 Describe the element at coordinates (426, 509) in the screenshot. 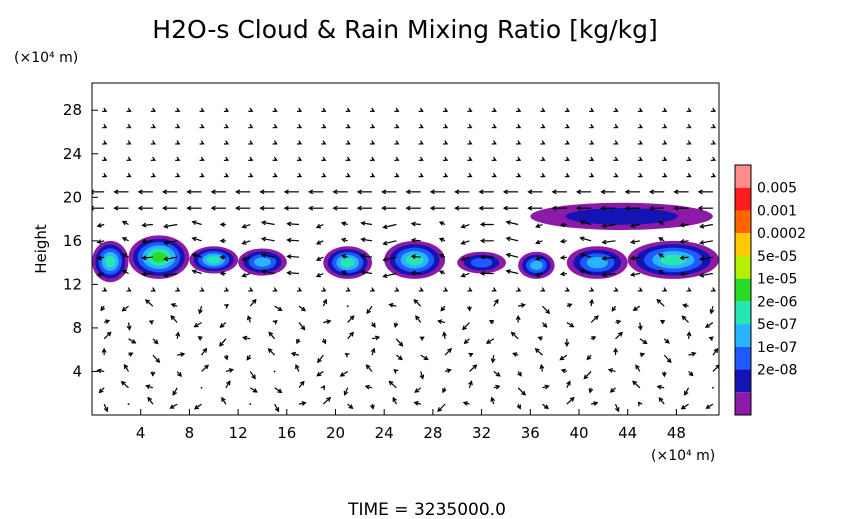

I see `time-label: TIME = 3235000.0` at that location.